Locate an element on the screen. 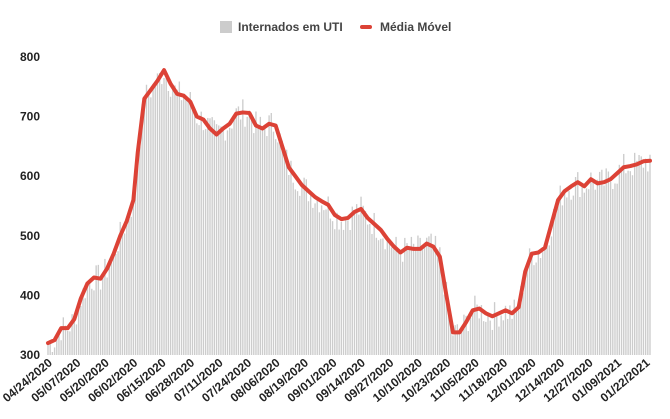 Image resolution: width=670 pixels, height=419 pixels. legend-label-bars: Internados em UTI is located at coordinates (290, 27).